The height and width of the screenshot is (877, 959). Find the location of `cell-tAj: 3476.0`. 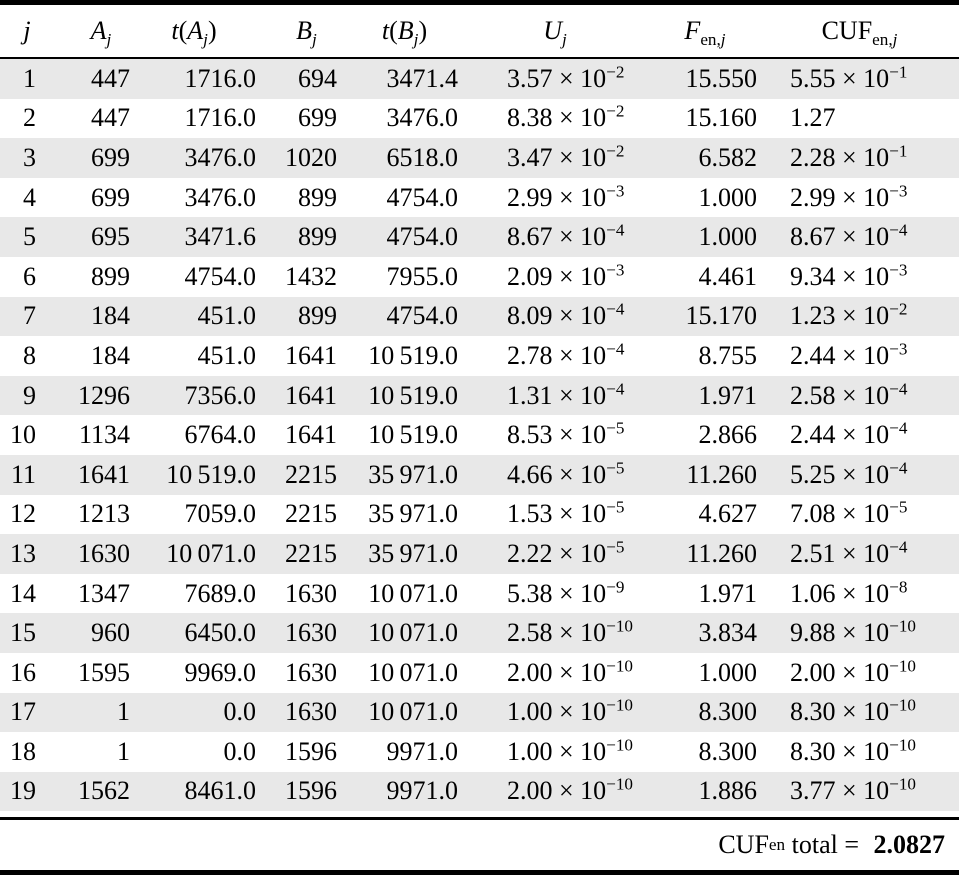

cell-tAj: 3476.0 is located at coordinates (220, 157).